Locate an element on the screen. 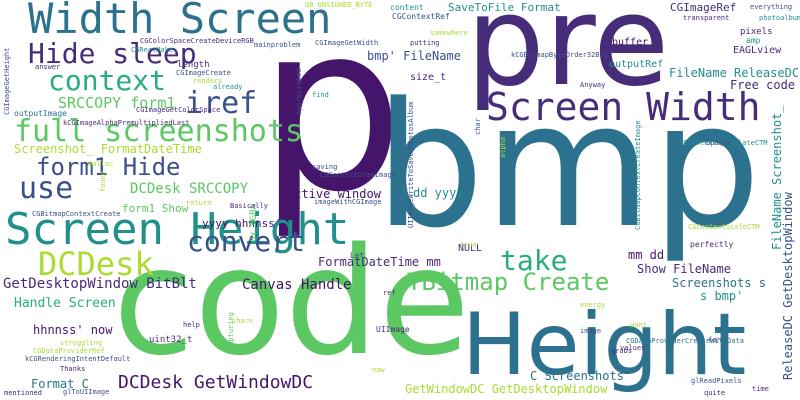 Image resolution: width=800 pixels, height=400 pixels. cloud-word: kCGRenderingIntentDefault is located at coordinates (78, 359).